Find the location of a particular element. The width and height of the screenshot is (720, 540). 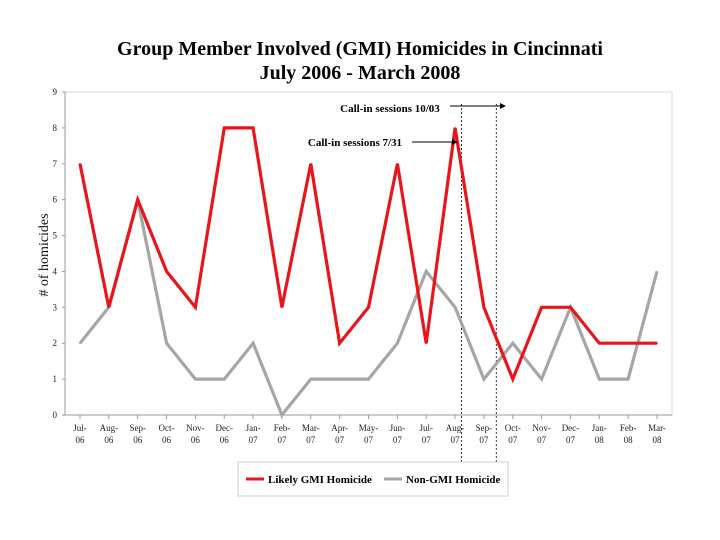

x-tick-label-month-5: Dec- is located at coordinates (225, 428).